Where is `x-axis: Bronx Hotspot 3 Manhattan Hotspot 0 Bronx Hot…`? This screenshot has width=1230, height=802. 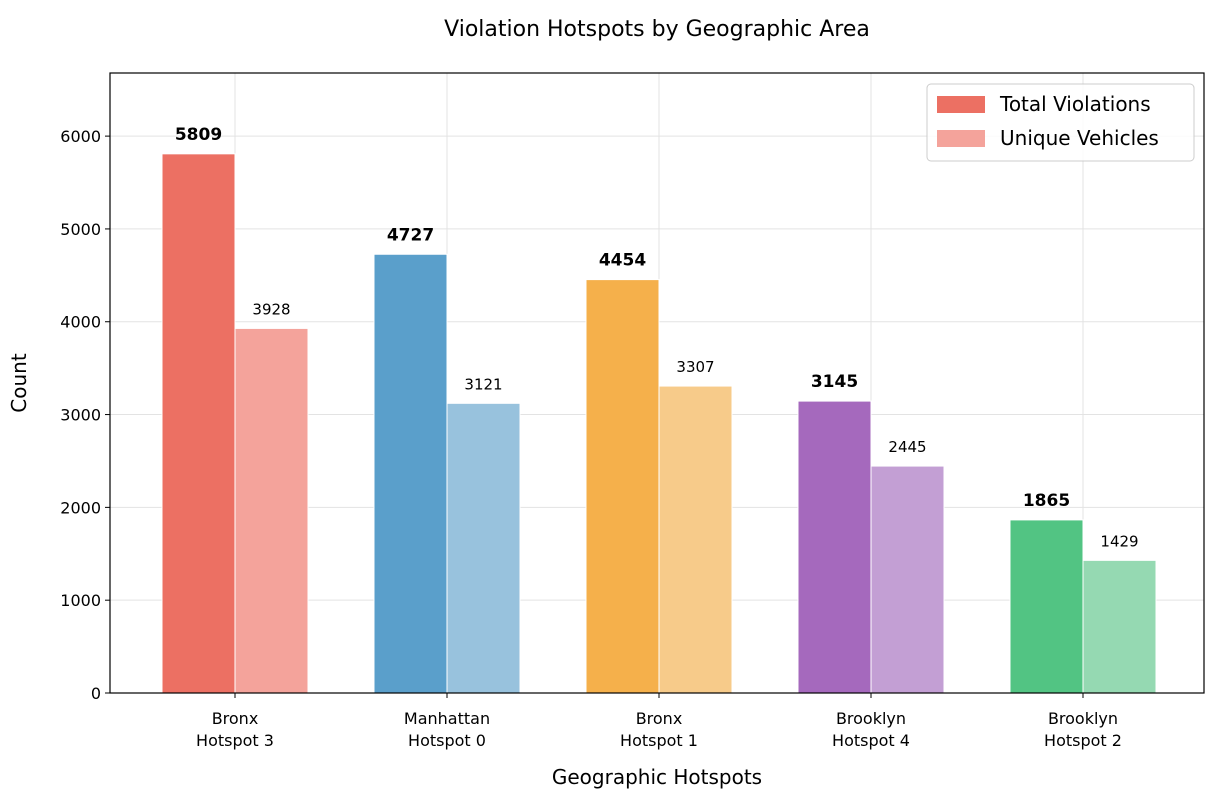 x-axis: Bronx Hotspot 3 Manhattan Hotspot 0 Bronx Hot… is located at coordinates (659, 721).